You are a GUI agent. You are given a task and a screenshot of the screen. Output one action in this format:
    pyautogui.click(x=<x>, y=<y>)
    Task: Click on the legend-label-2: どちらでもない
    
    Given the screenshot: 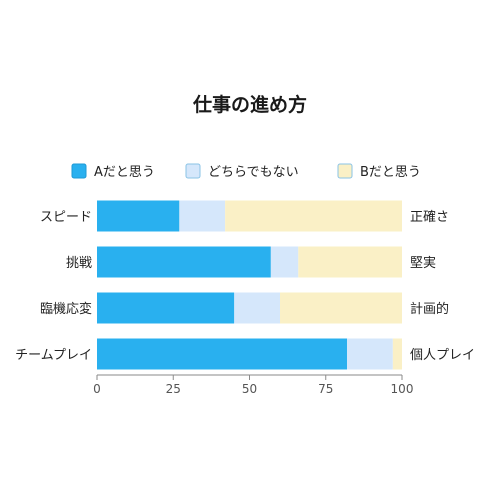 What is the action you would take?
    pyautogui.click(x=253, y=172)
    